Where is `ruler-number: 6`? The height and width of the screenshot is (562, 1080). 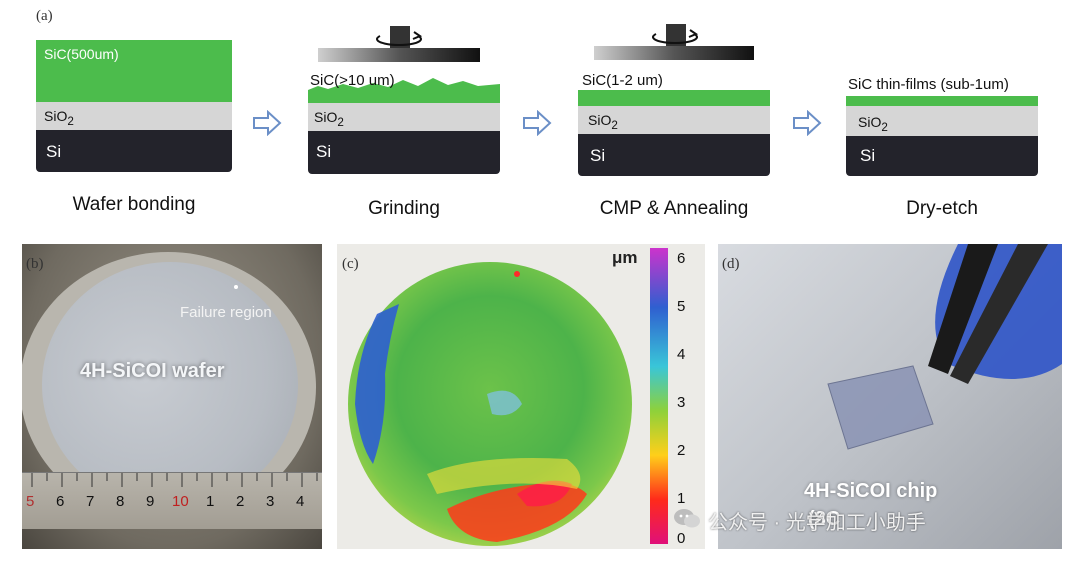
ruler-number: 6 is located at coordinates (60, 501).